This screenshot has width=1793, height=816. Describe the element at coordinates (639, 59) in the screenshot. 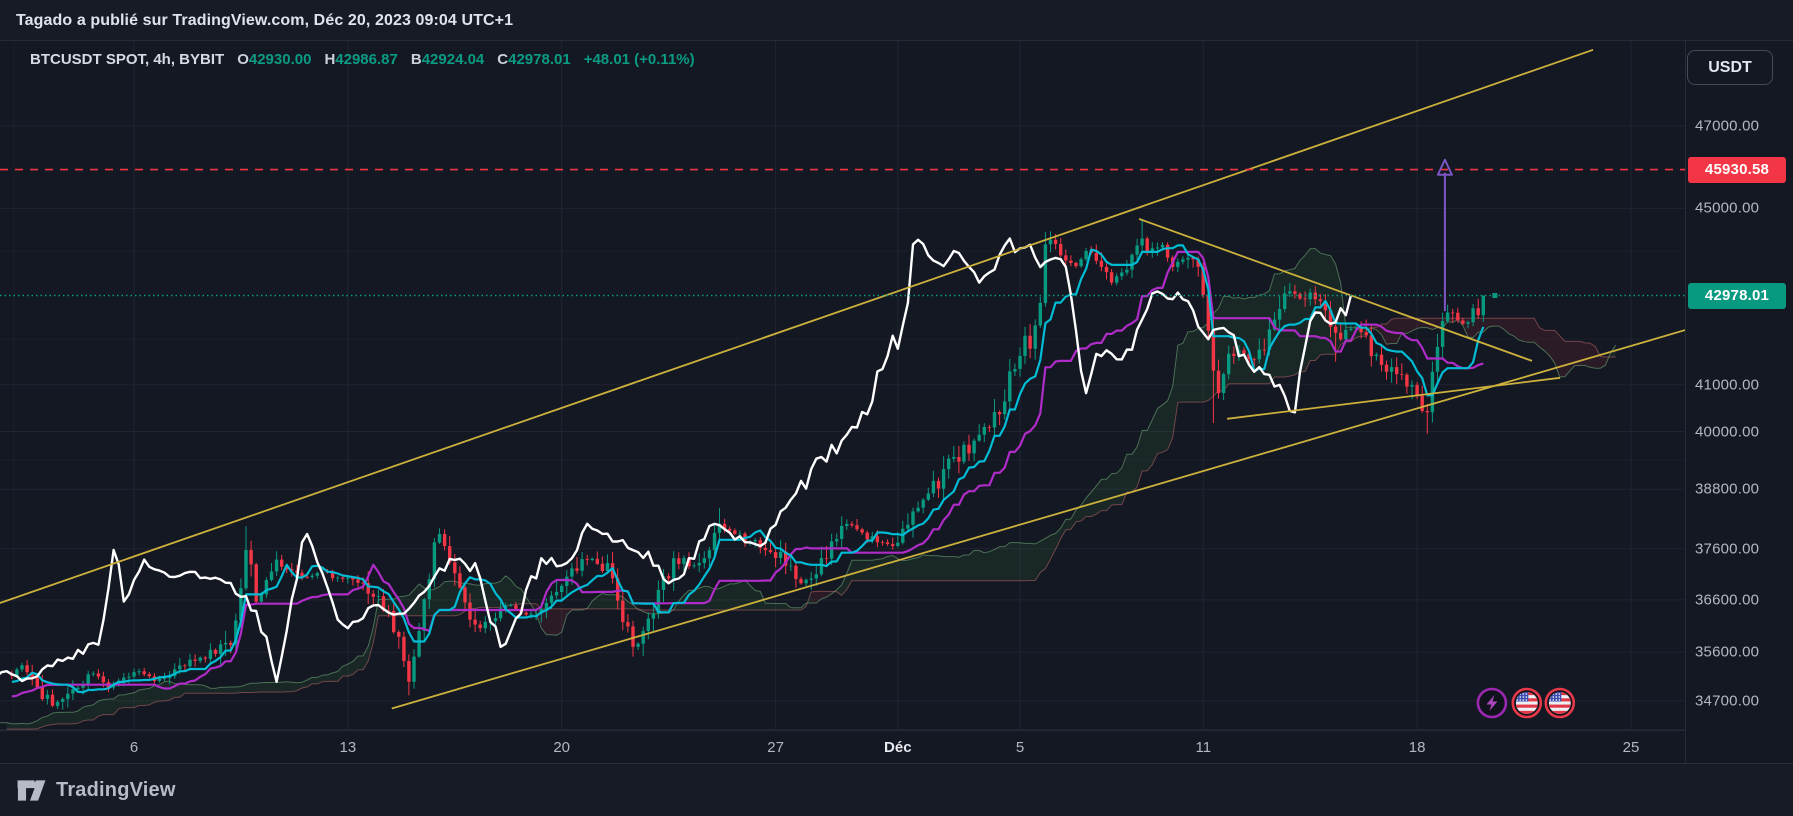

I see `change-readout: +48.01 (+0.11%)` at that location.